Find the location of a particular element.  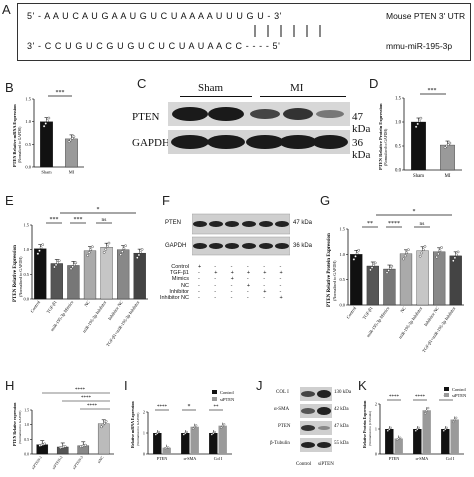

sig-k-3: ** is located at coordinates (447, 397).